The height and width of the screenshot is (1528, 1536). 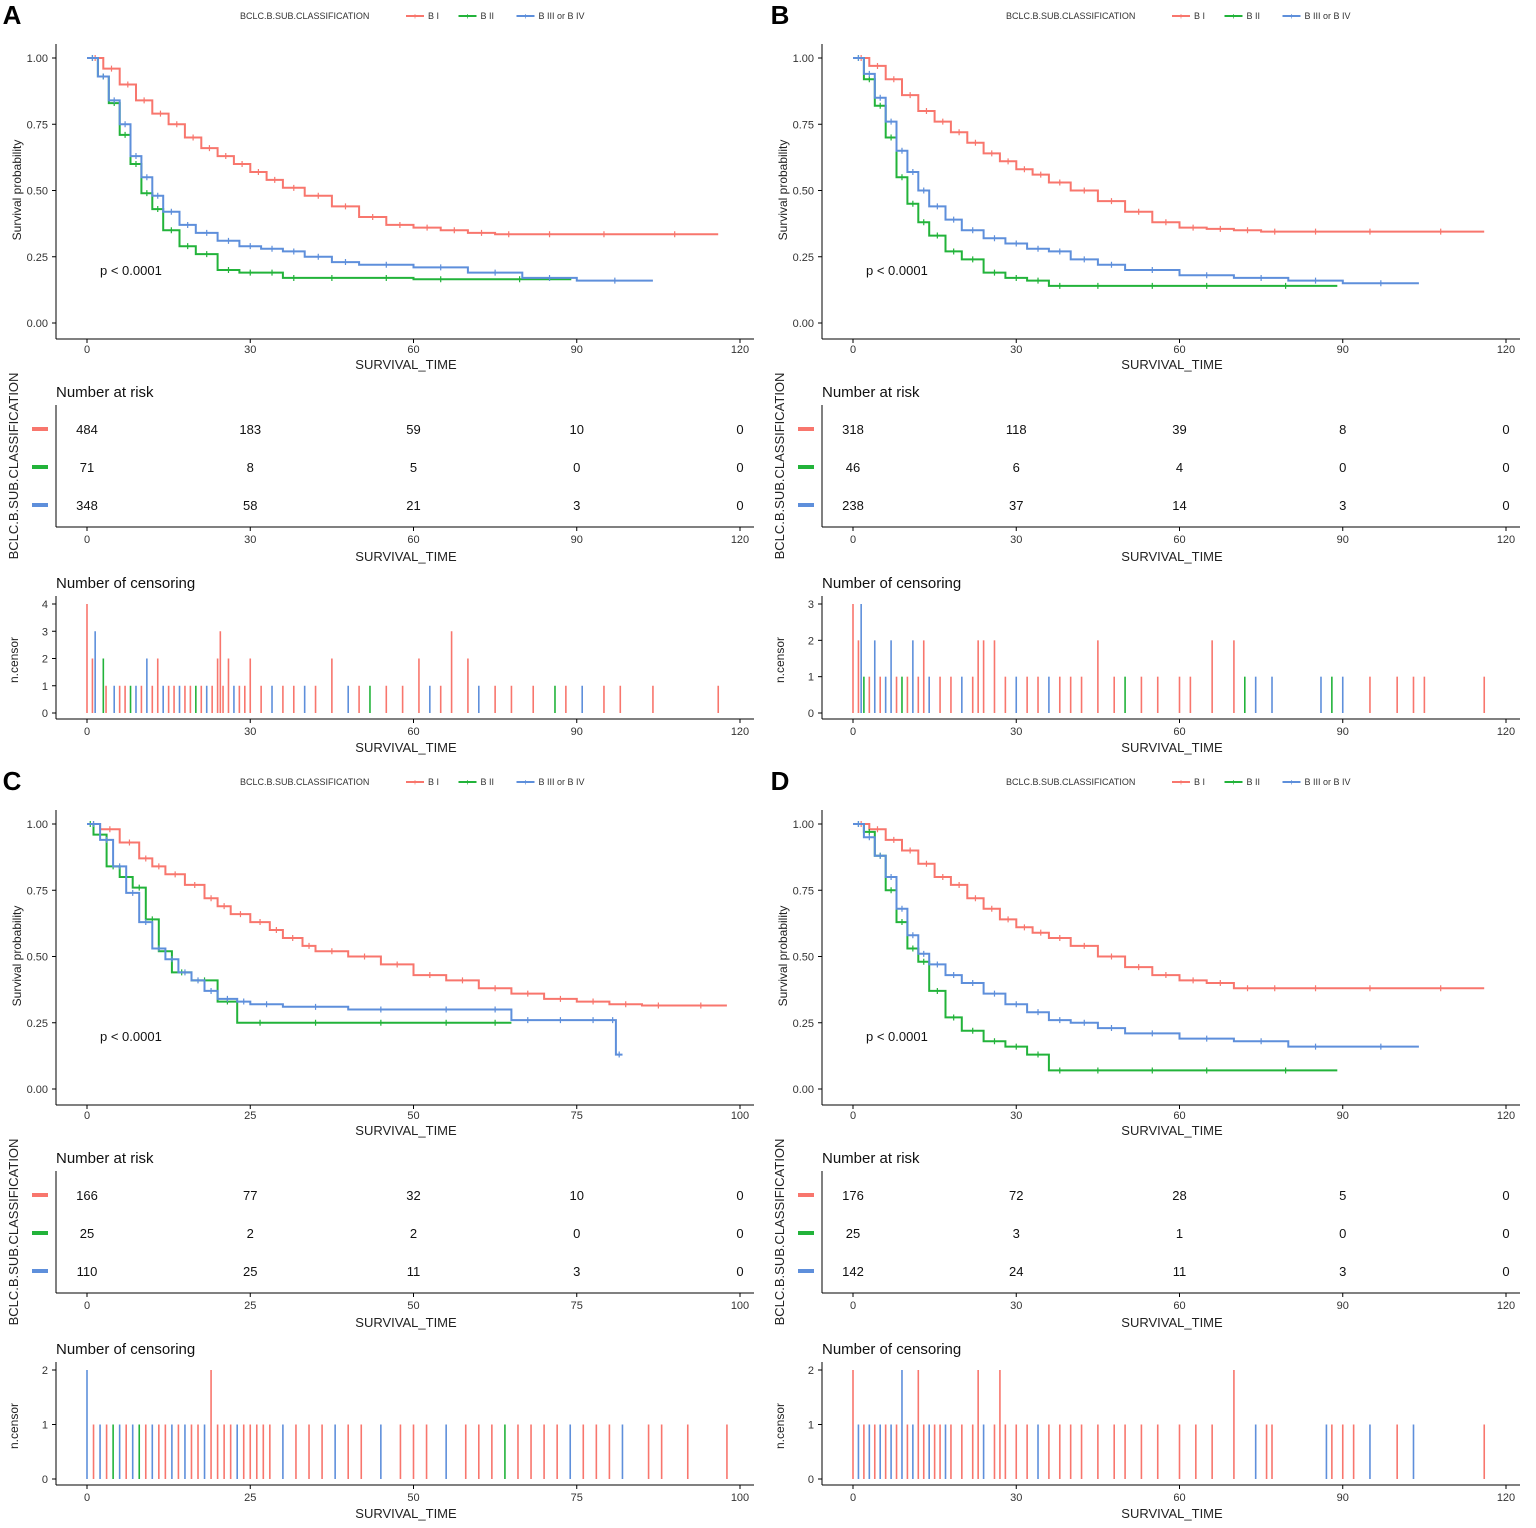 I want to click on risk-value: 32, so click(x=413, y=1195).